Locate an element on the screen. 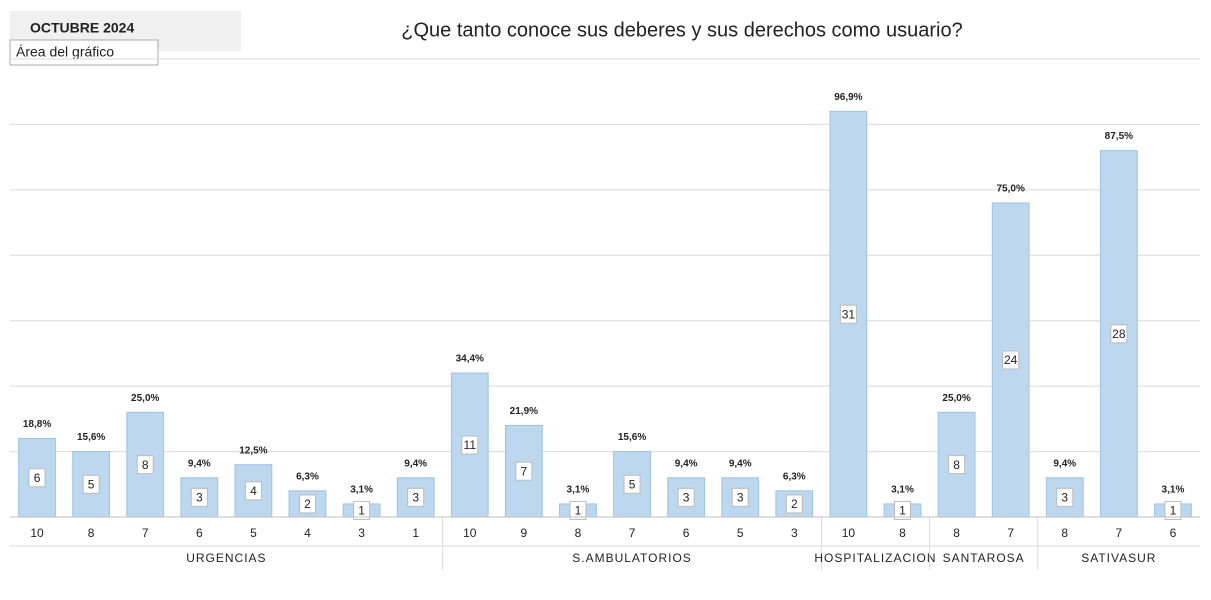  count-label: 11 is located at coordinates (470, 445).